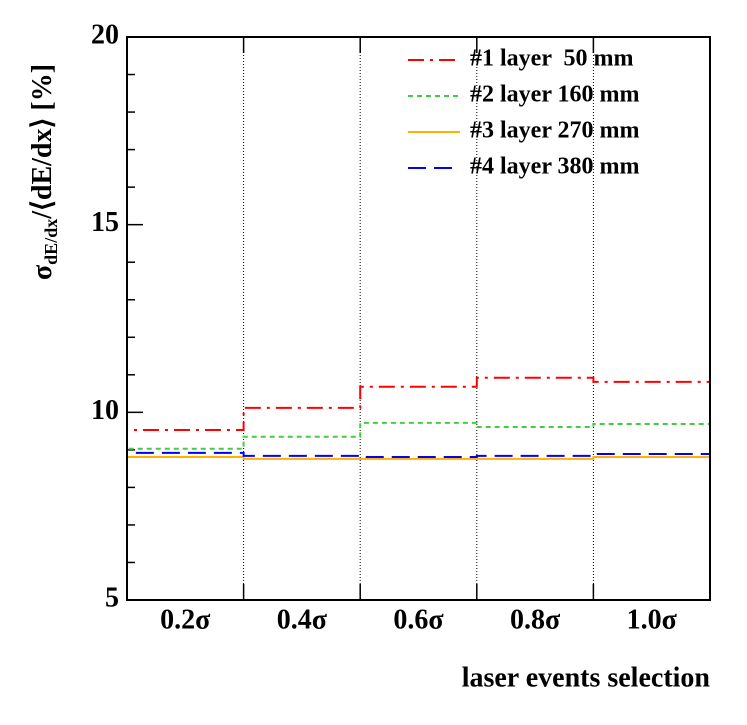  Describe the element at coordinates (42, 272) in the screenshot. I see `y-label-sigma: σ` at that location.